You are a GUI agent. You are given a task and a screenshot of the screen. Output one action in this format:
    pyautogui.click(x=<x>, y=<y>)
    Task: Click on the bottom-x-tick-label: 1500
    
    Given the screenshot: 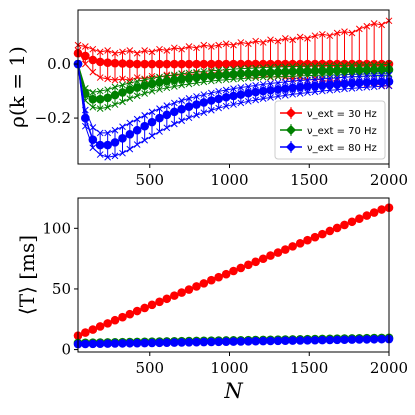 What is the action you would take?
    pyautogui.click(x=309, y=368)
    